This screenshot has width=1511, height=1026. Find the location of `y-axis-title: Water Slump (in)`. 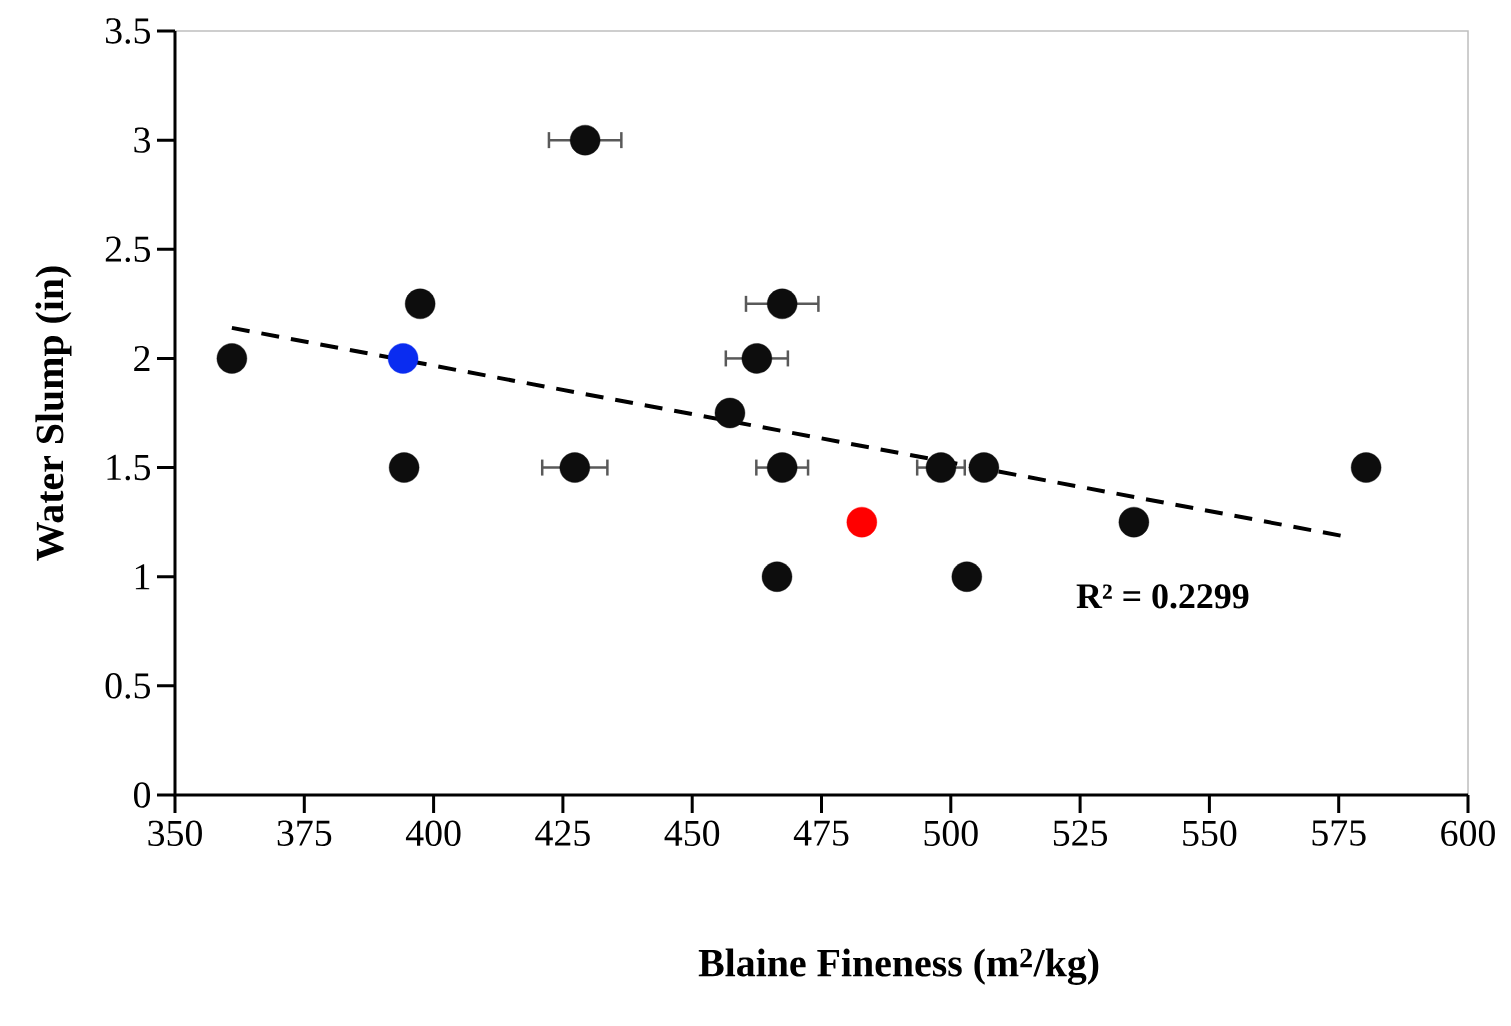

y-axis-title: Water Slump (in) is located at coordinates (53, 413).